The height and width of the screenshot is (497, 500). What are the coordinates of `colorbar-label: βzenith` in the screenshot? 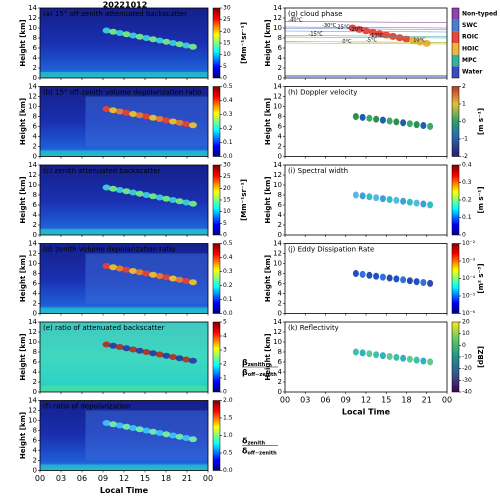 It's located at (254, 363).